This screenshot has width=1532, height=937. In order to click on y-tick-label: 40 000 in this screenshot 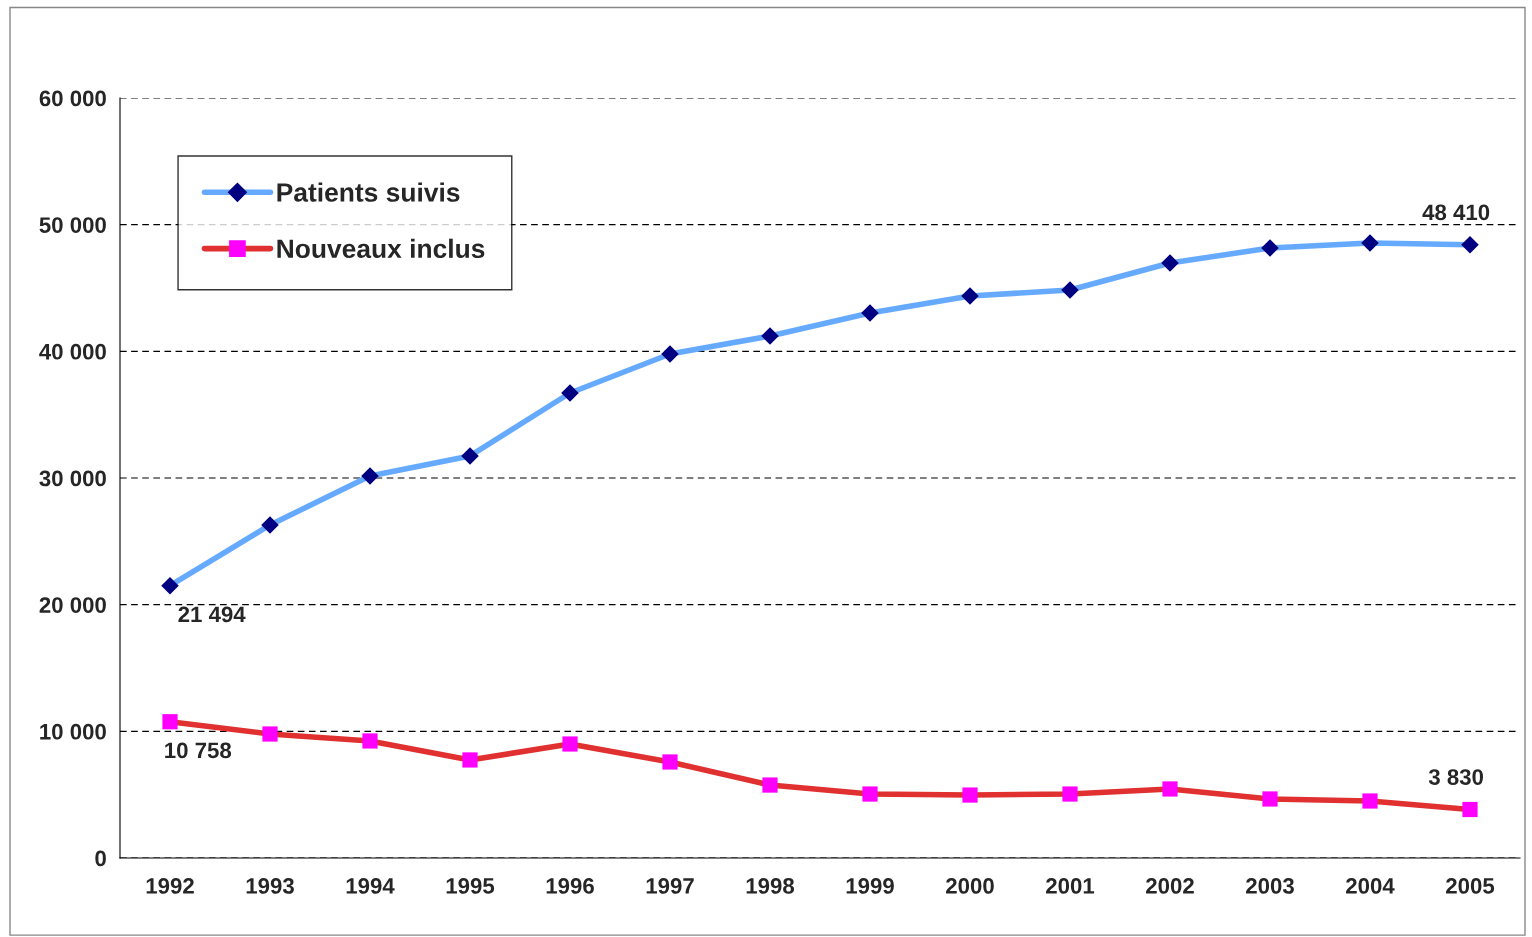, I will do `click(72, 351)`.